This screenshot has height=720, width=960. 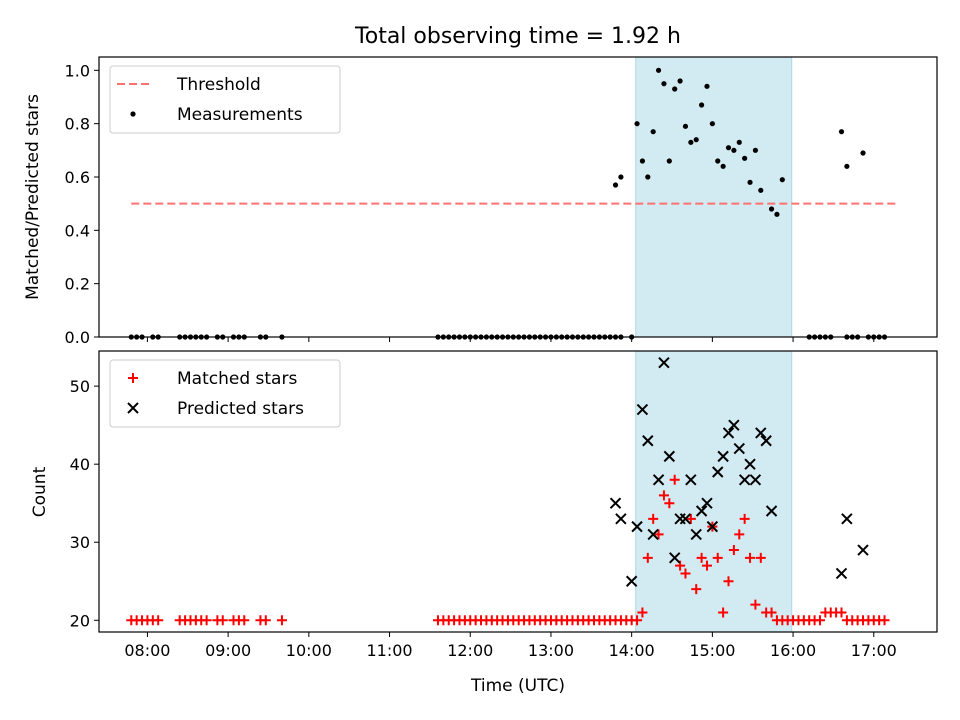 I want to click on legend-box, so click(x=225, y=393).